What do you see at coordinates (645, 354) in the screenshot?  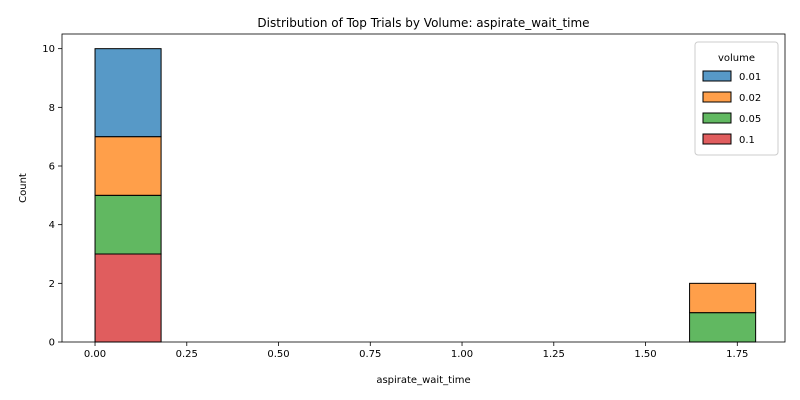 I see `x-tick-label: 1.50` at bounding box center [645, 354].